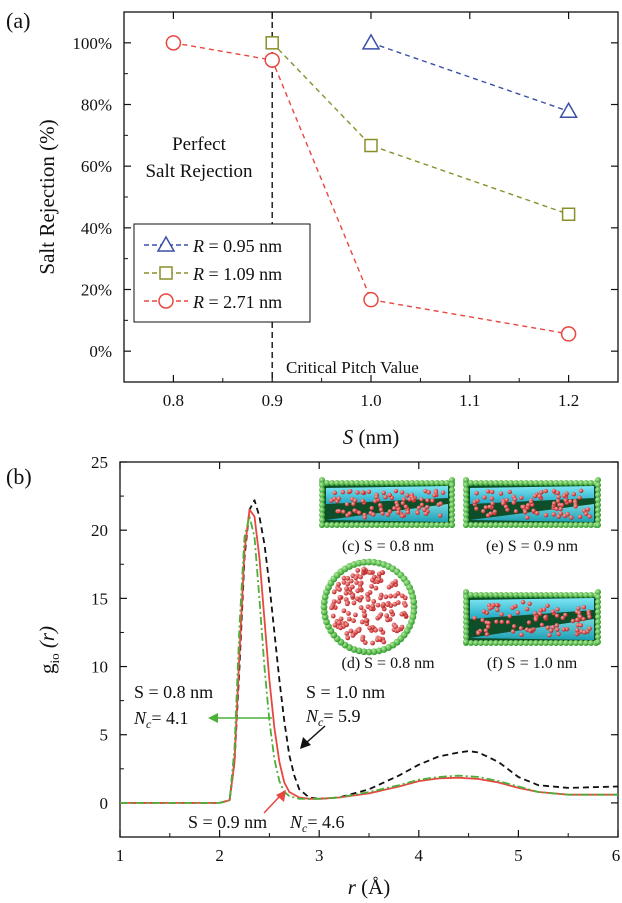 This screenshot has height=903, width=622. I want to click on panel-a-point, so click(371, 41).